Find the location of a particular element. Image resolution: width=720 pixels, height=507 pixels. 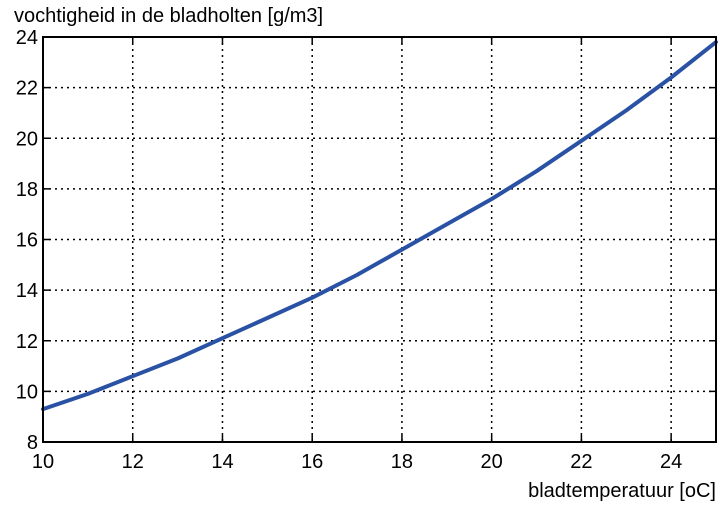

y-tick-labels: 8 10 12 14 16 18 20 22 24 is located at coordinates (27, 240).